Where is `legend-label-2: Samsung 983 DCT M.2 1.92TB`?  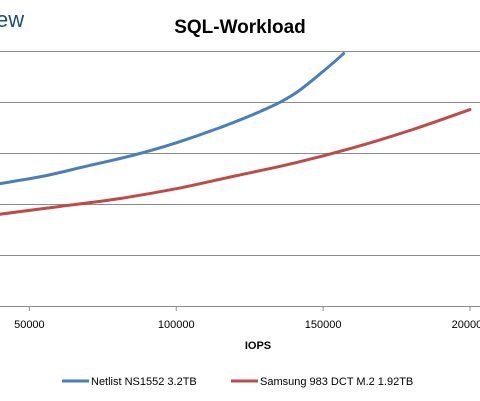
legend-label-2: Samsung 983 DCT M.2 1.92TB is located at coordinates (336, 382).